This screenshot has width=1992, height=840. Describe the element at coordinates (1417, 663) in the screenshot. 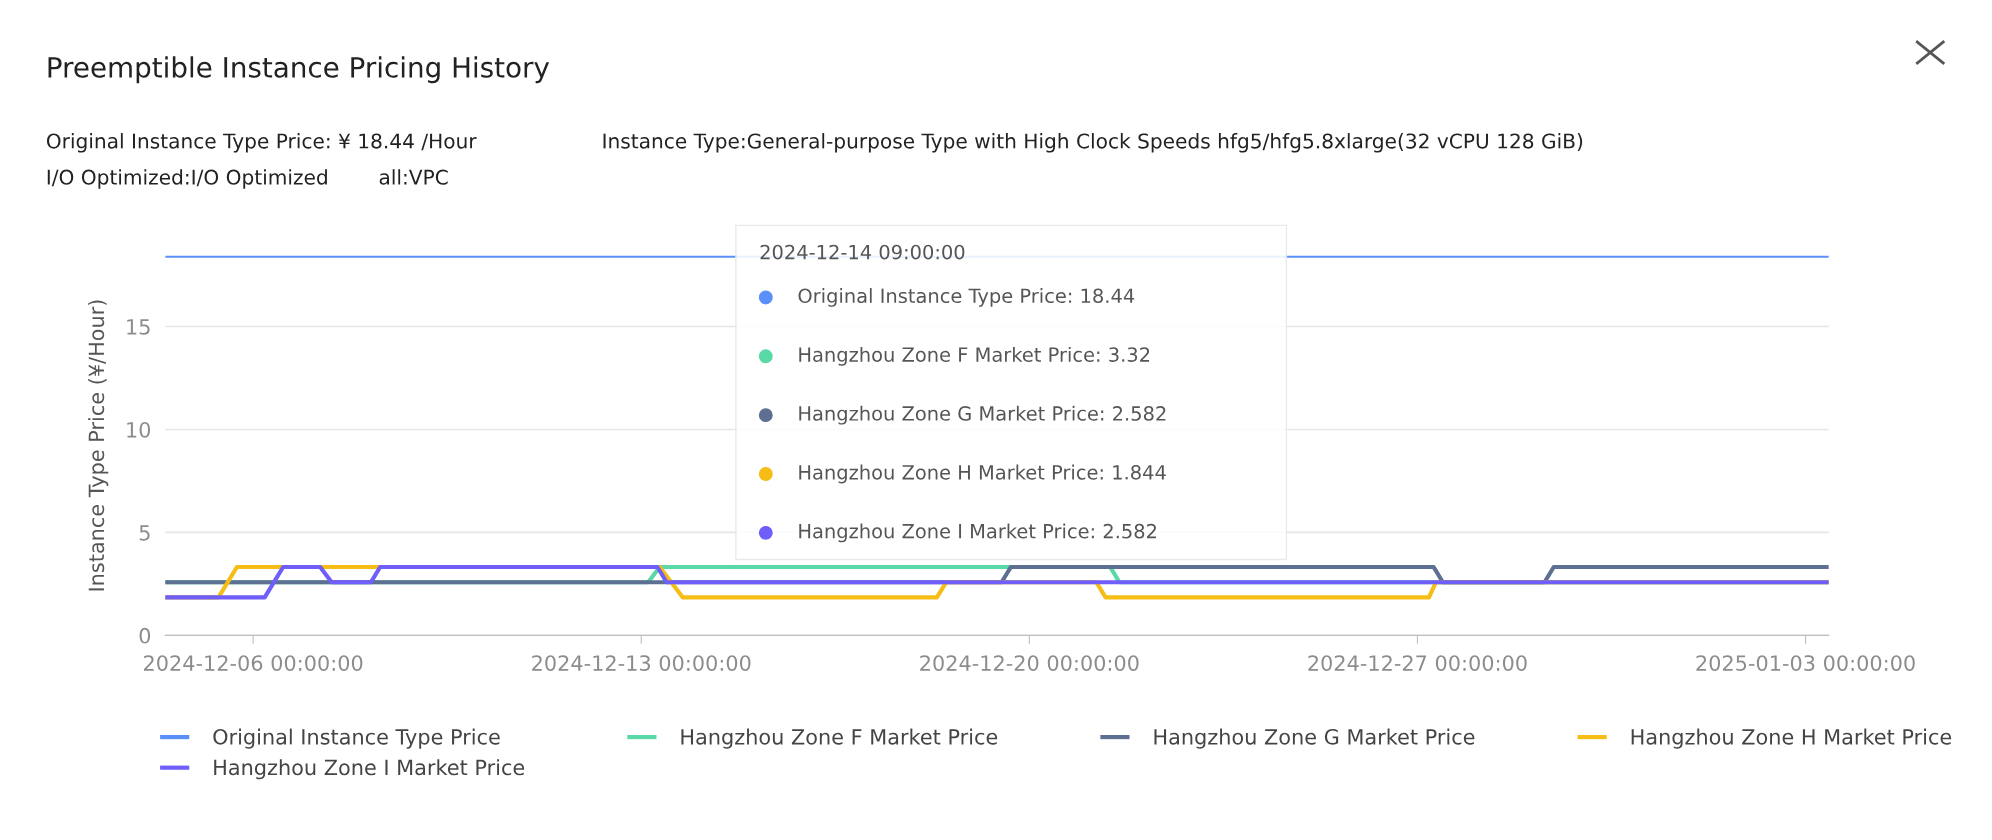

I see `x-tick-label: 2024-12-27 00:00:00` at that location.